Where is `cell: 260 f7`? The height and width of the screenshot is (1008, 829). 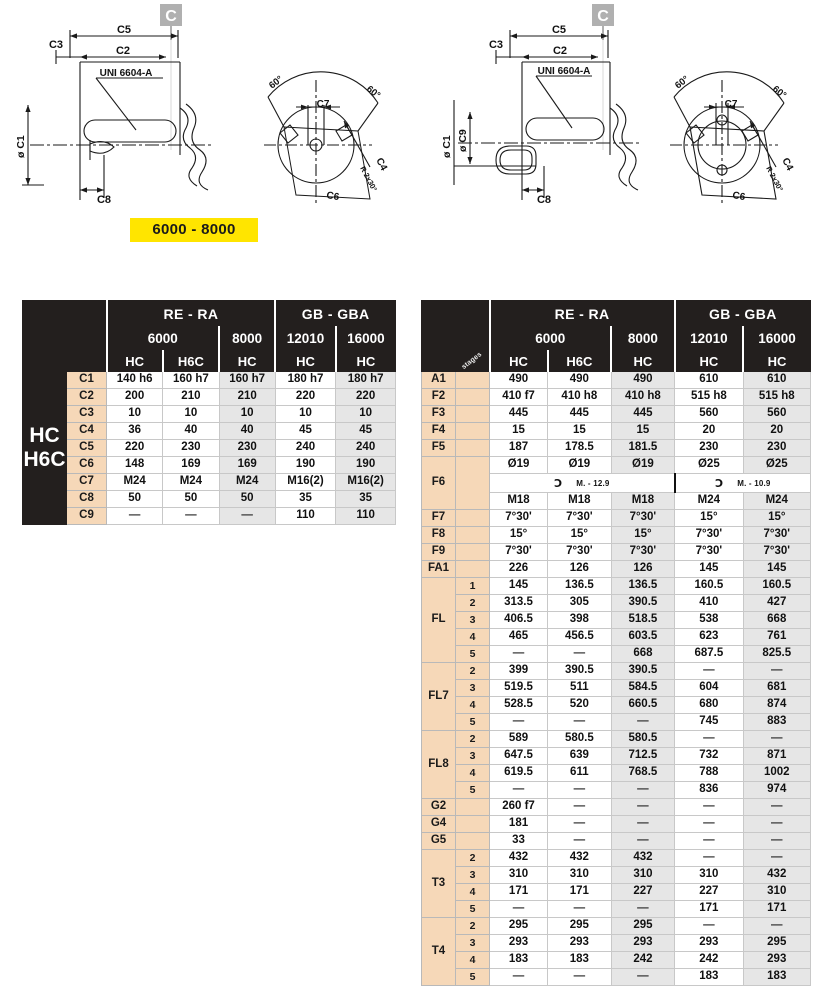 cell: 260 f7 is located at coordinates (518, 807).